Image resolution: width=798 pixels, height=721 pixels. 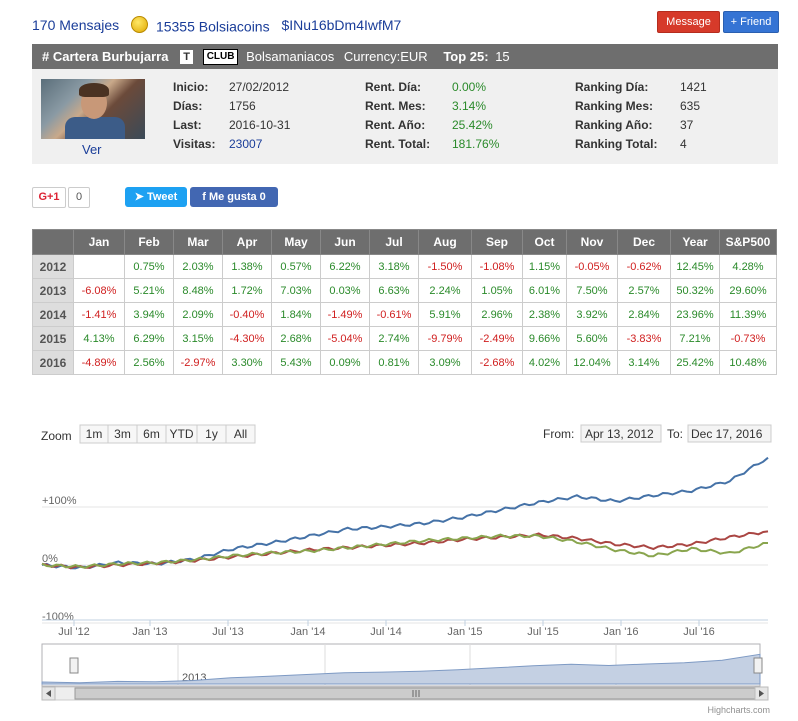 What do you see at coordinates (394, 338) in the screenshot?
I see `return-cell: 2.74%` at bounding box center [394, 338].